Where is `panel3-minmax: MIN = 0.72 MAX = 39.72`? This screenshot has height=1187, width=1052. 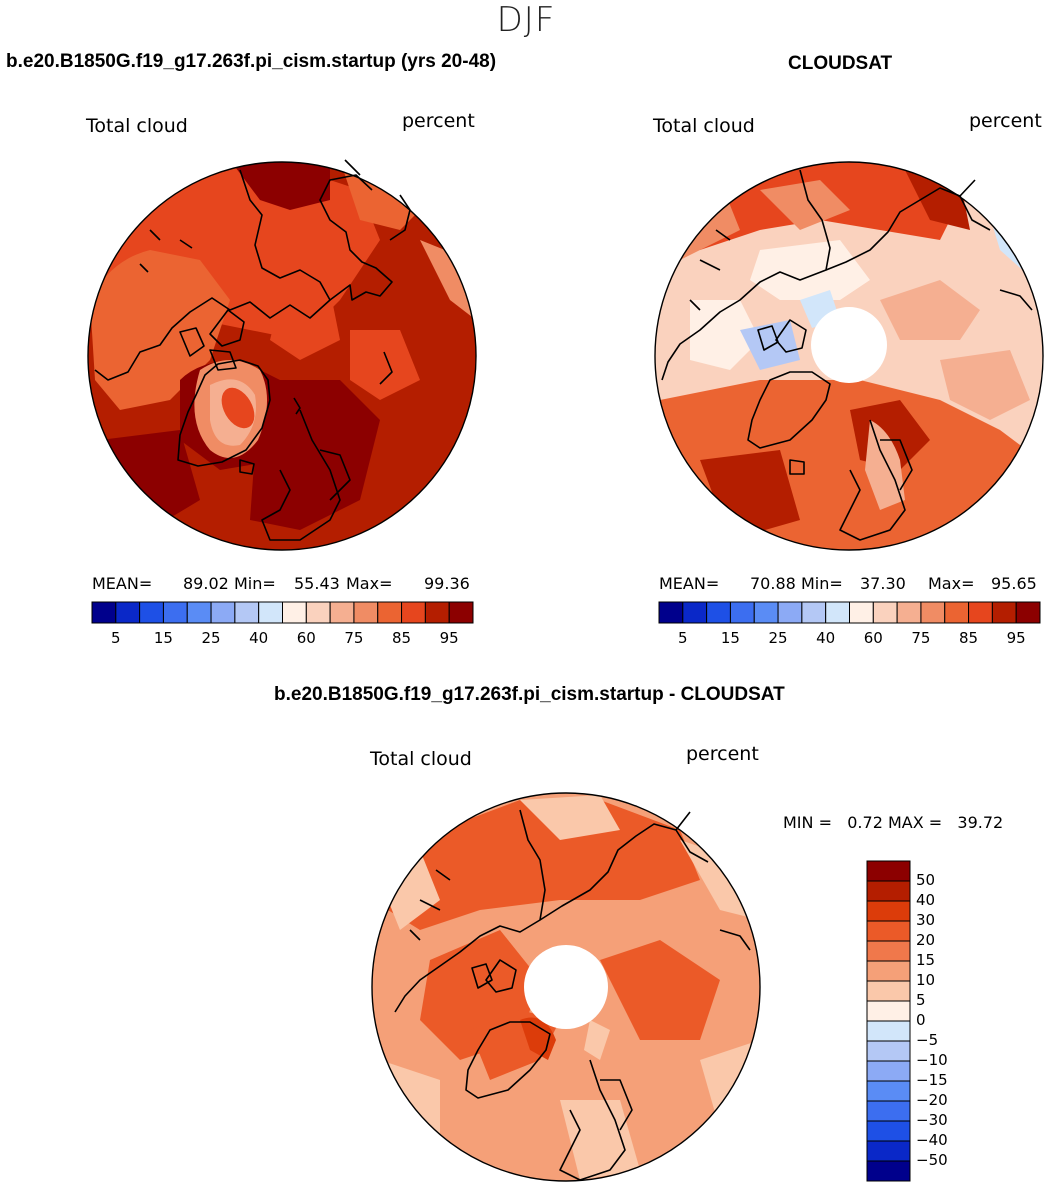 panel3-minmax: MIN = 0.72 MAX = 39.72 is located at coordinates (893, 822).